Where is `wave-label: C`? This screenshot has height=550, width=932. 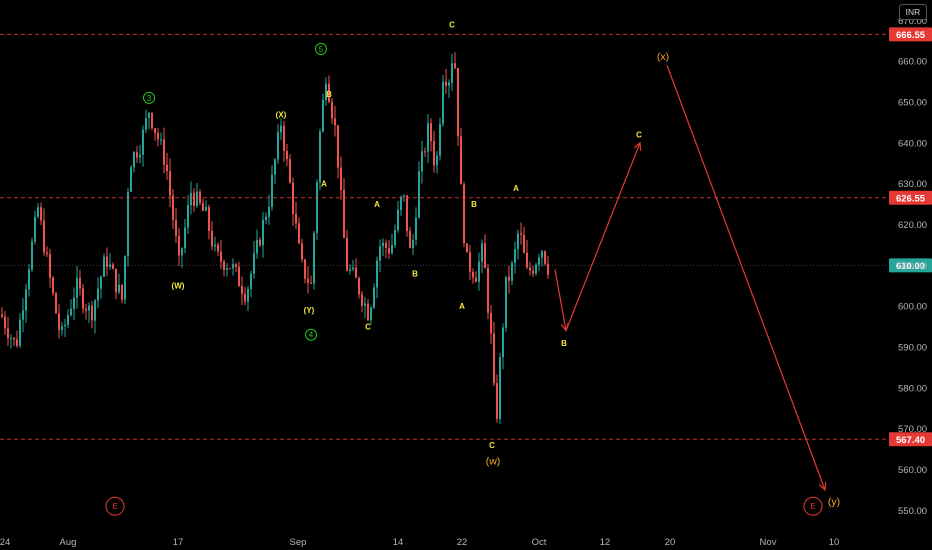 wave-label: C is located at coordinates (452, 24).